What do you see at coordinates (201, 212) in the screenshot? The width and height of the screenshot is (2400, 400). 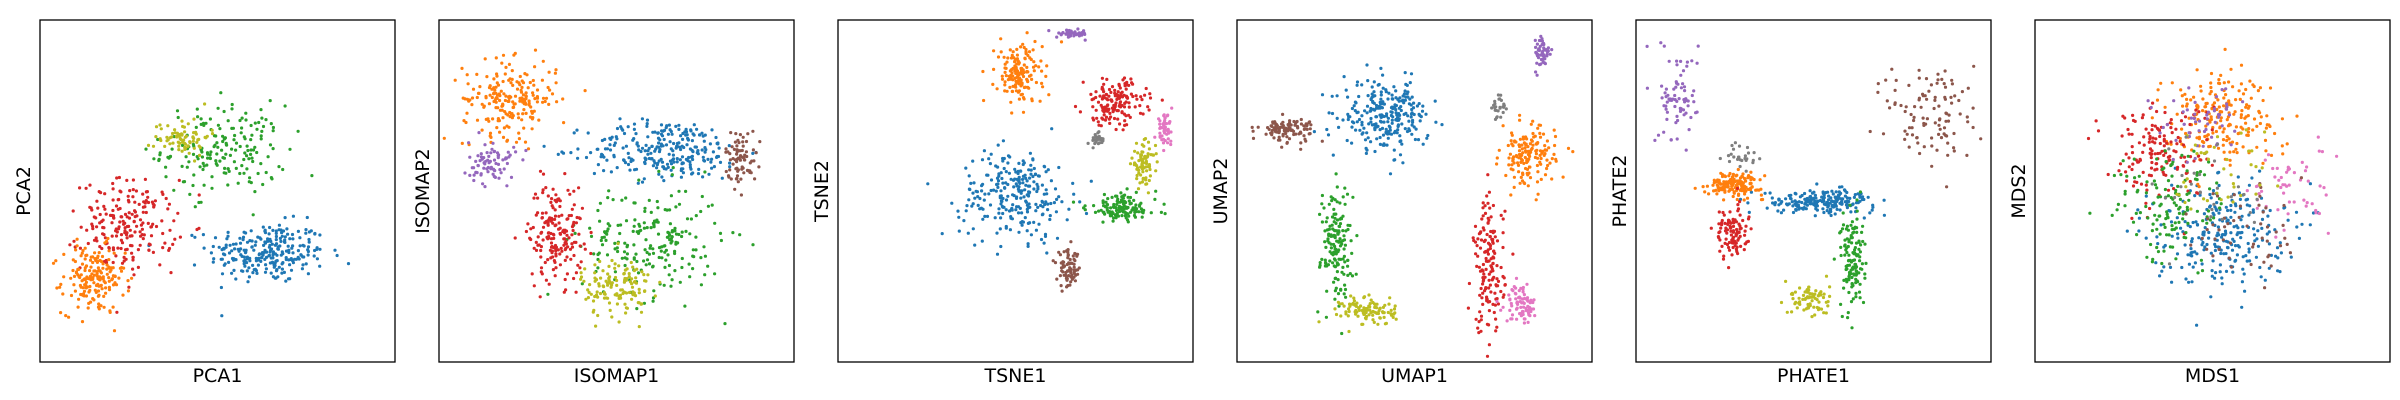 I see `scatter-points` at bounding box center [201, 212].